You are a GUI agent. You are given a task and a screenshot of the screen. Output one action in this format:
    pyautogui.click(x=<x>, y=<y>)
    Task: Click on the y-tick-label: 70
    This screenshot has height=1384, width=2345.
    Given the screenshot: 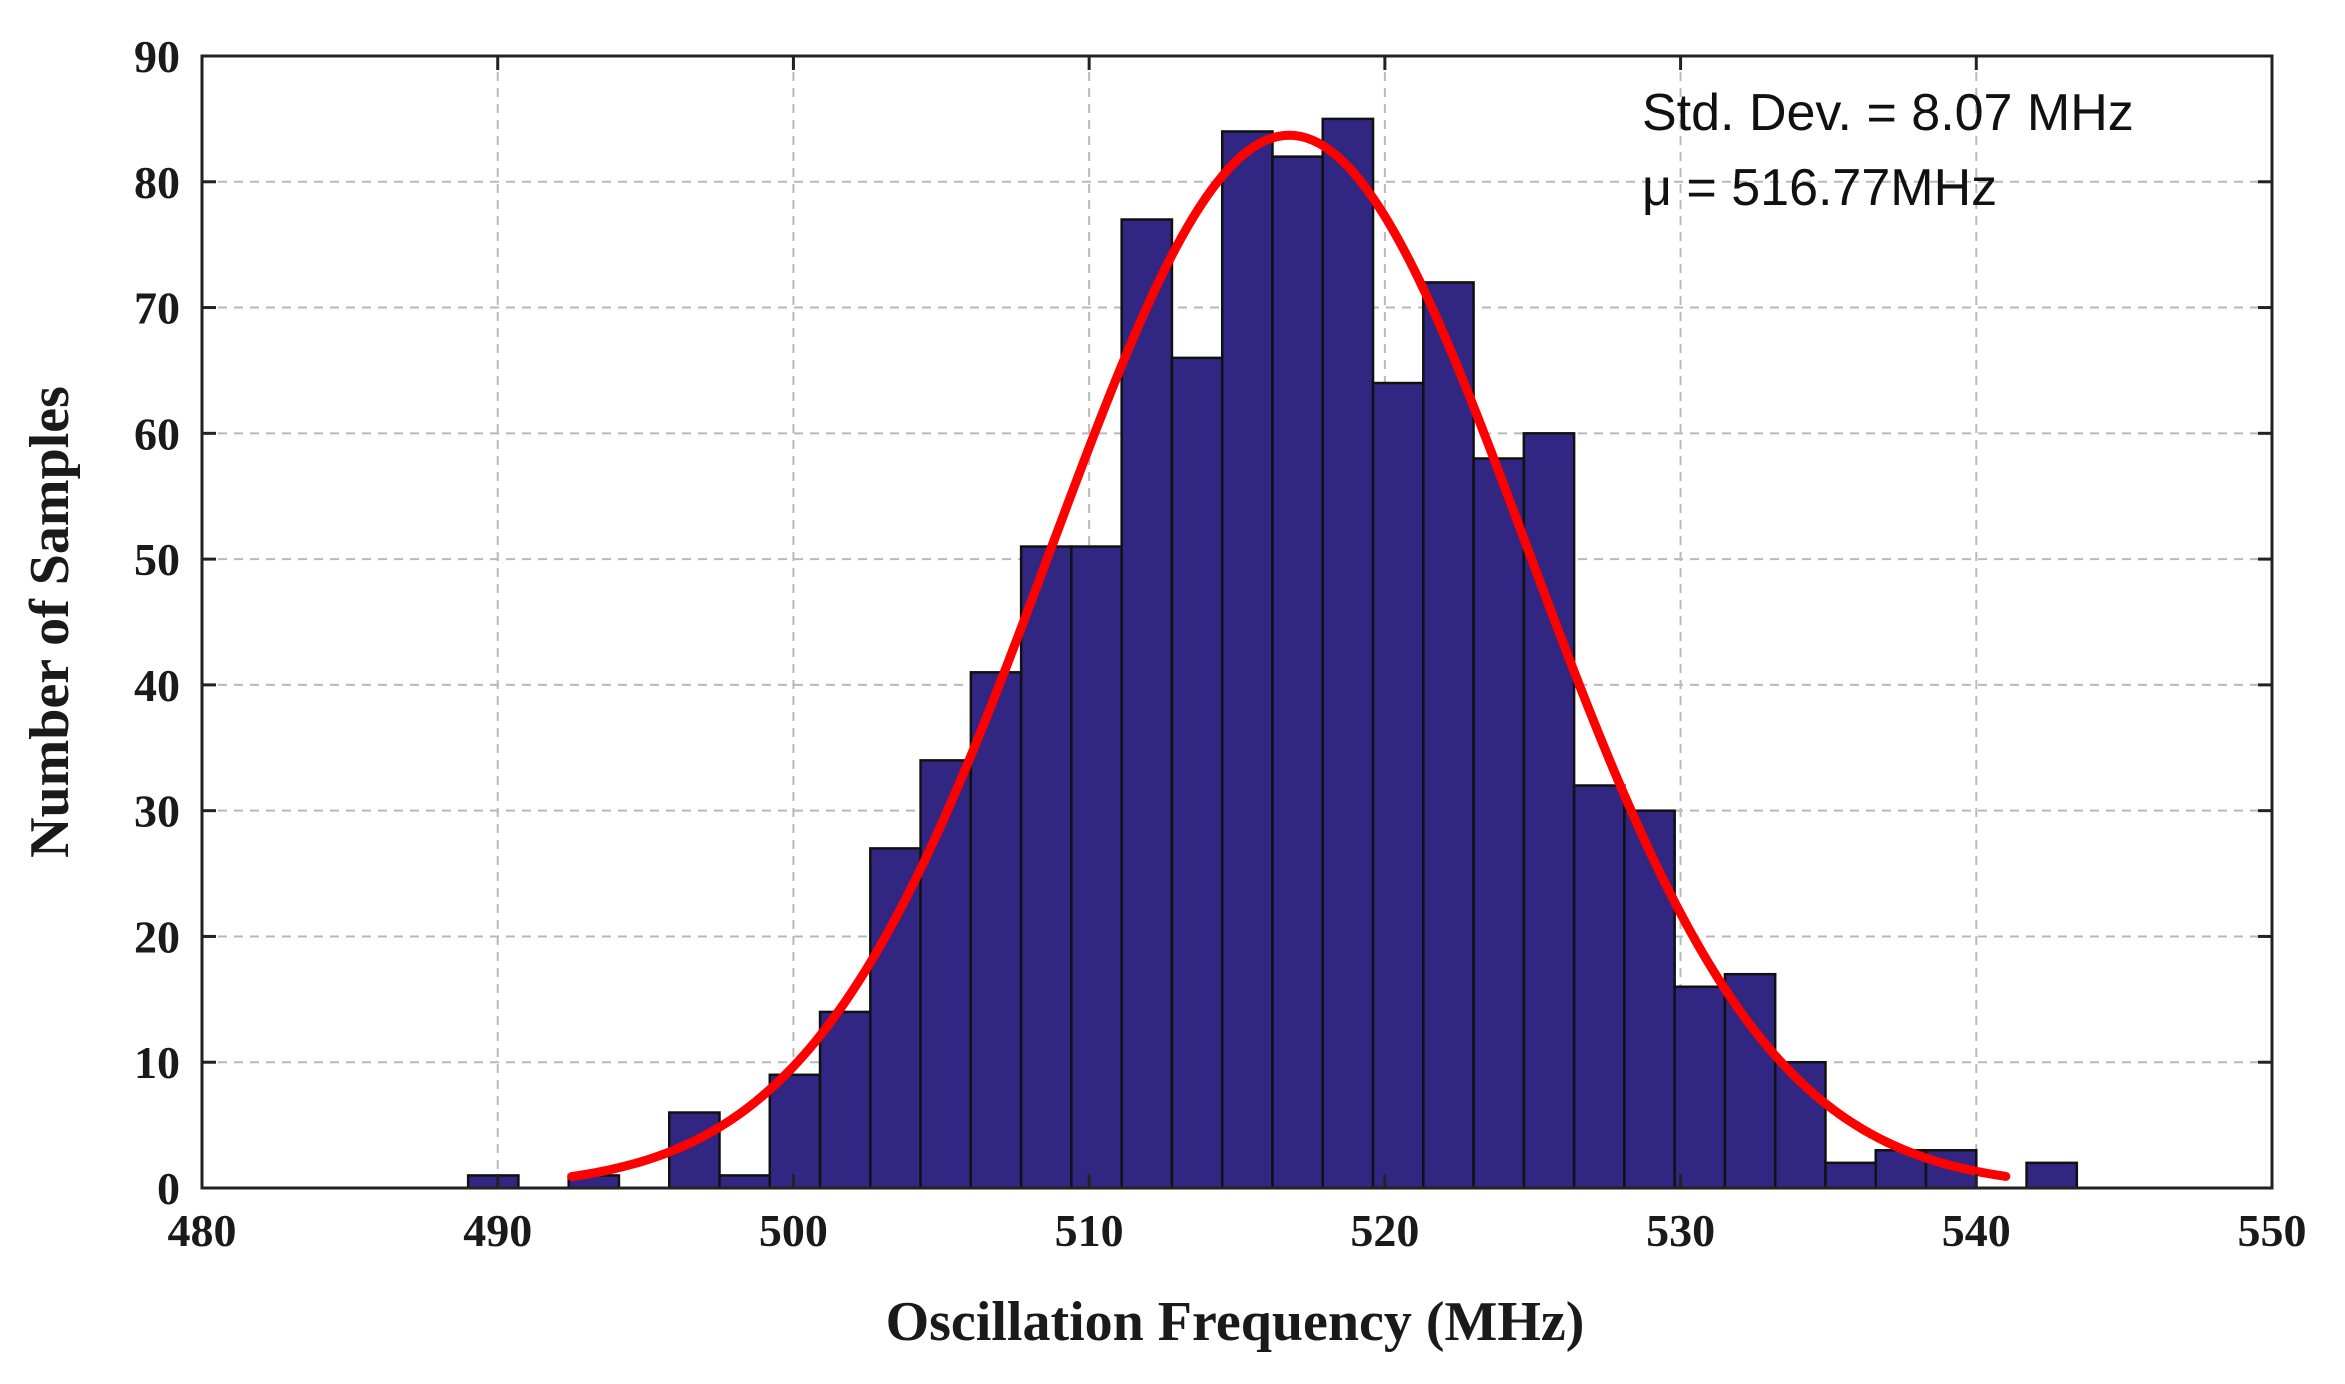 What is the action you would take?
    pyautogui.click(x=157, y=308)
    